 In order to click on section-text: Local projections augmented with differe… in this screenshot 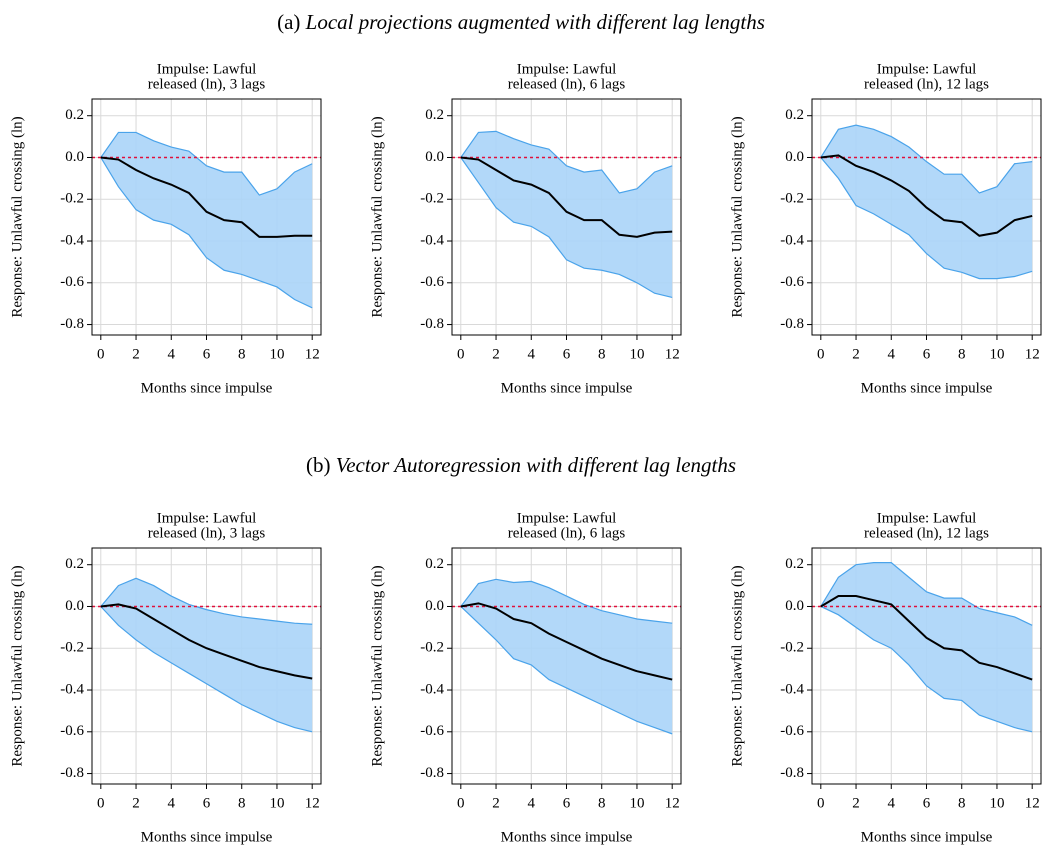, I will do `click(535, 22)`.